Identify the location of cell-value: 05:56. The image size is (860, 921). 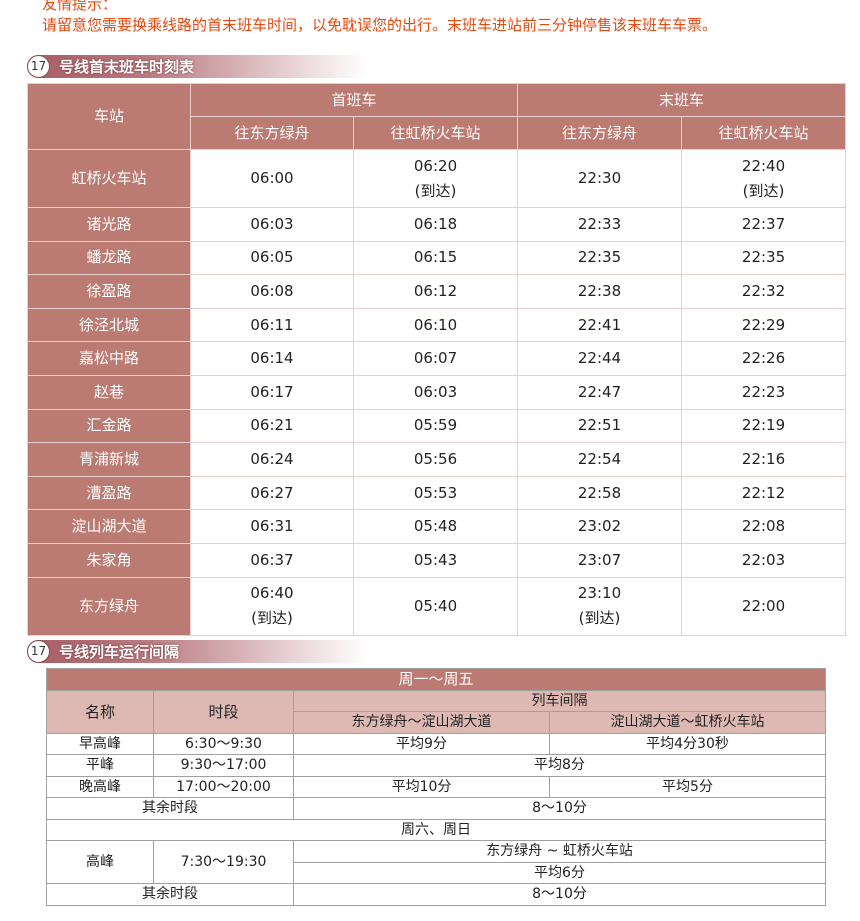
(435, 458).